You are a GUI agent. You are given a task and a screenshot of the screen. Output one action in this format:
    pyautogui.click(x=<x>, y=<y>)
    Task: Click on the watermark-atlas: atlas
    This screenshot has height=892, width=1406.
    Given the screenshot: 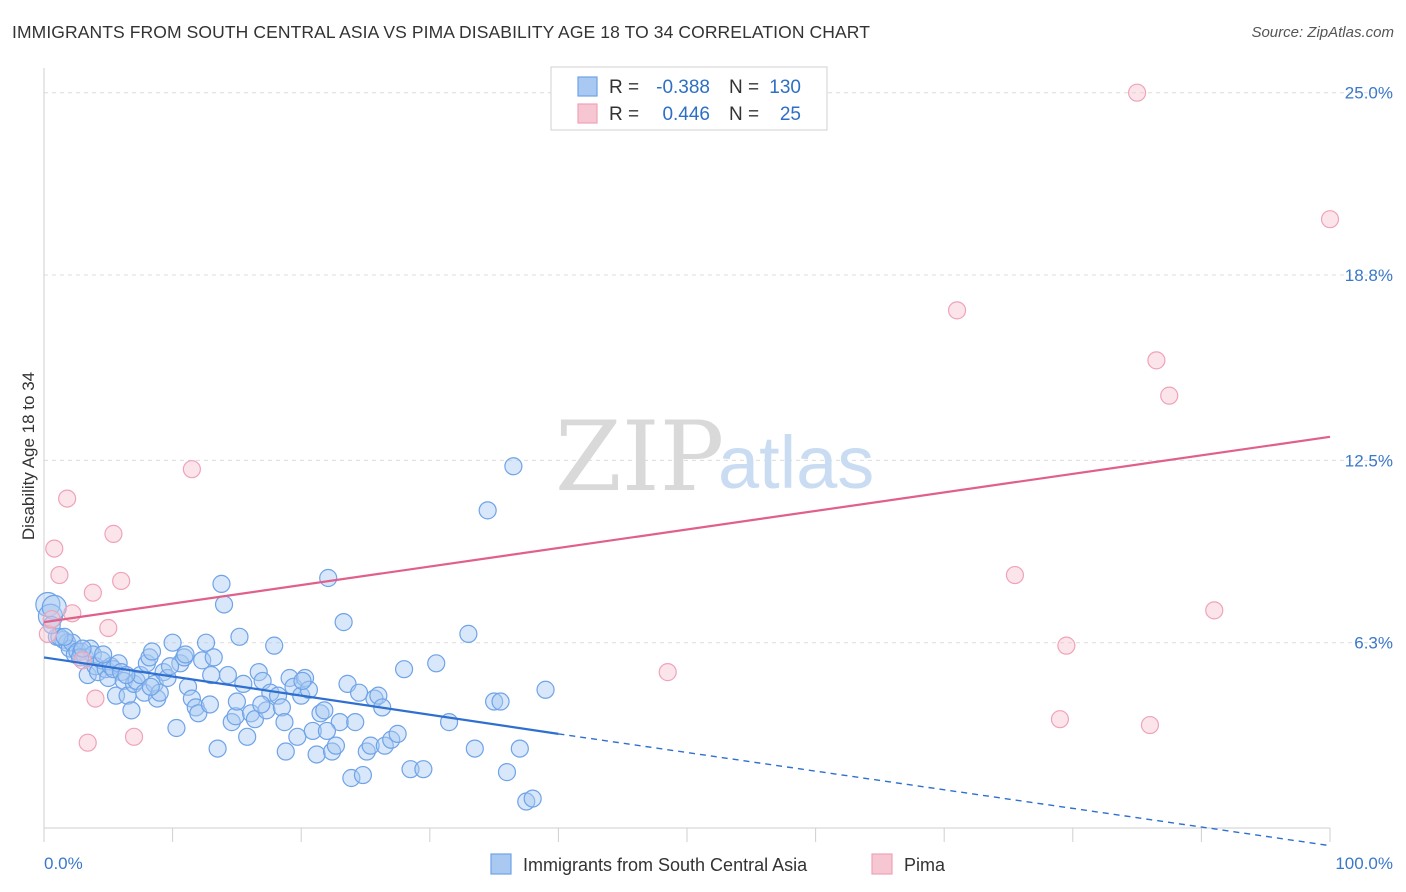 What is the action you would take?
    pyautogui.click(x=796, y=462)
    